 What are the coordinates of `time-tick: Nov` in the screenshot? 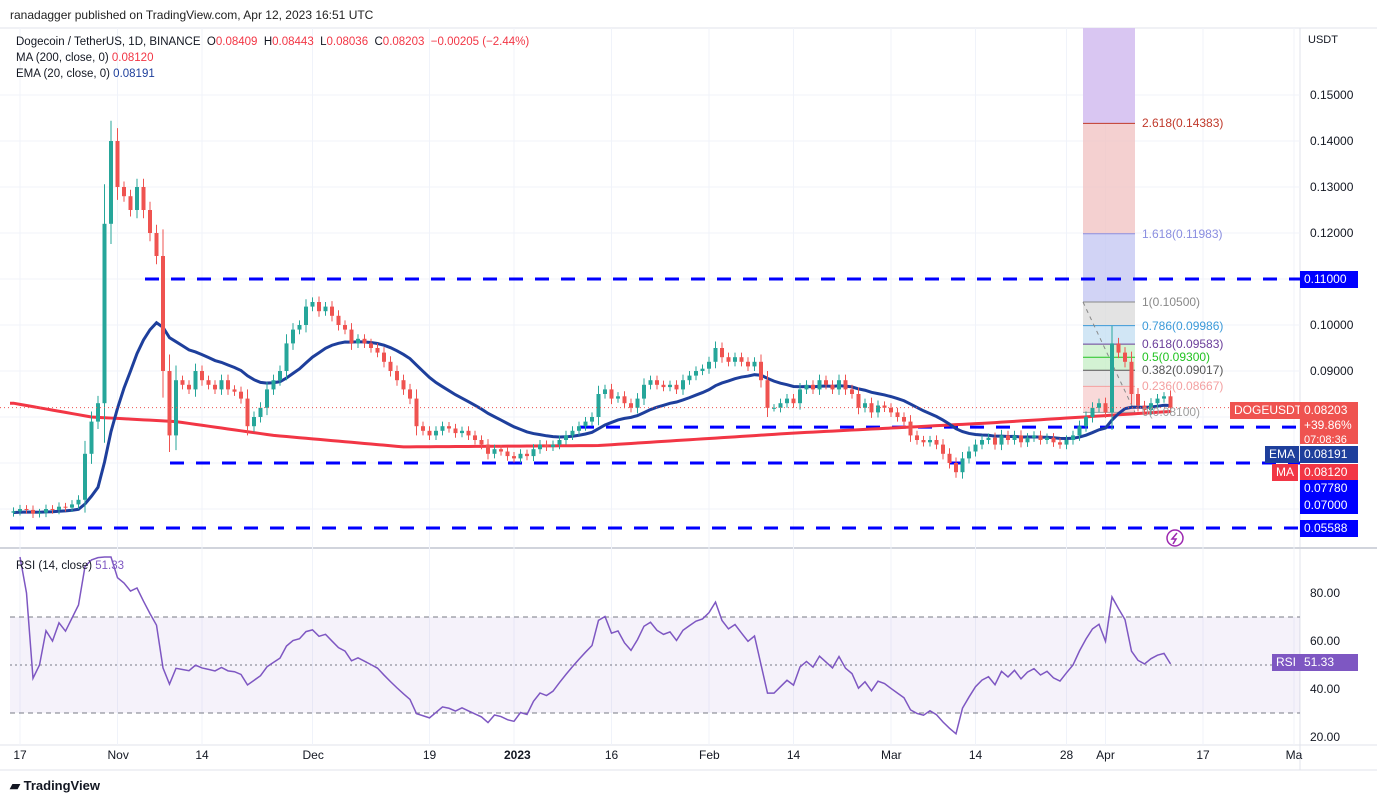 It's located at (118, 755).